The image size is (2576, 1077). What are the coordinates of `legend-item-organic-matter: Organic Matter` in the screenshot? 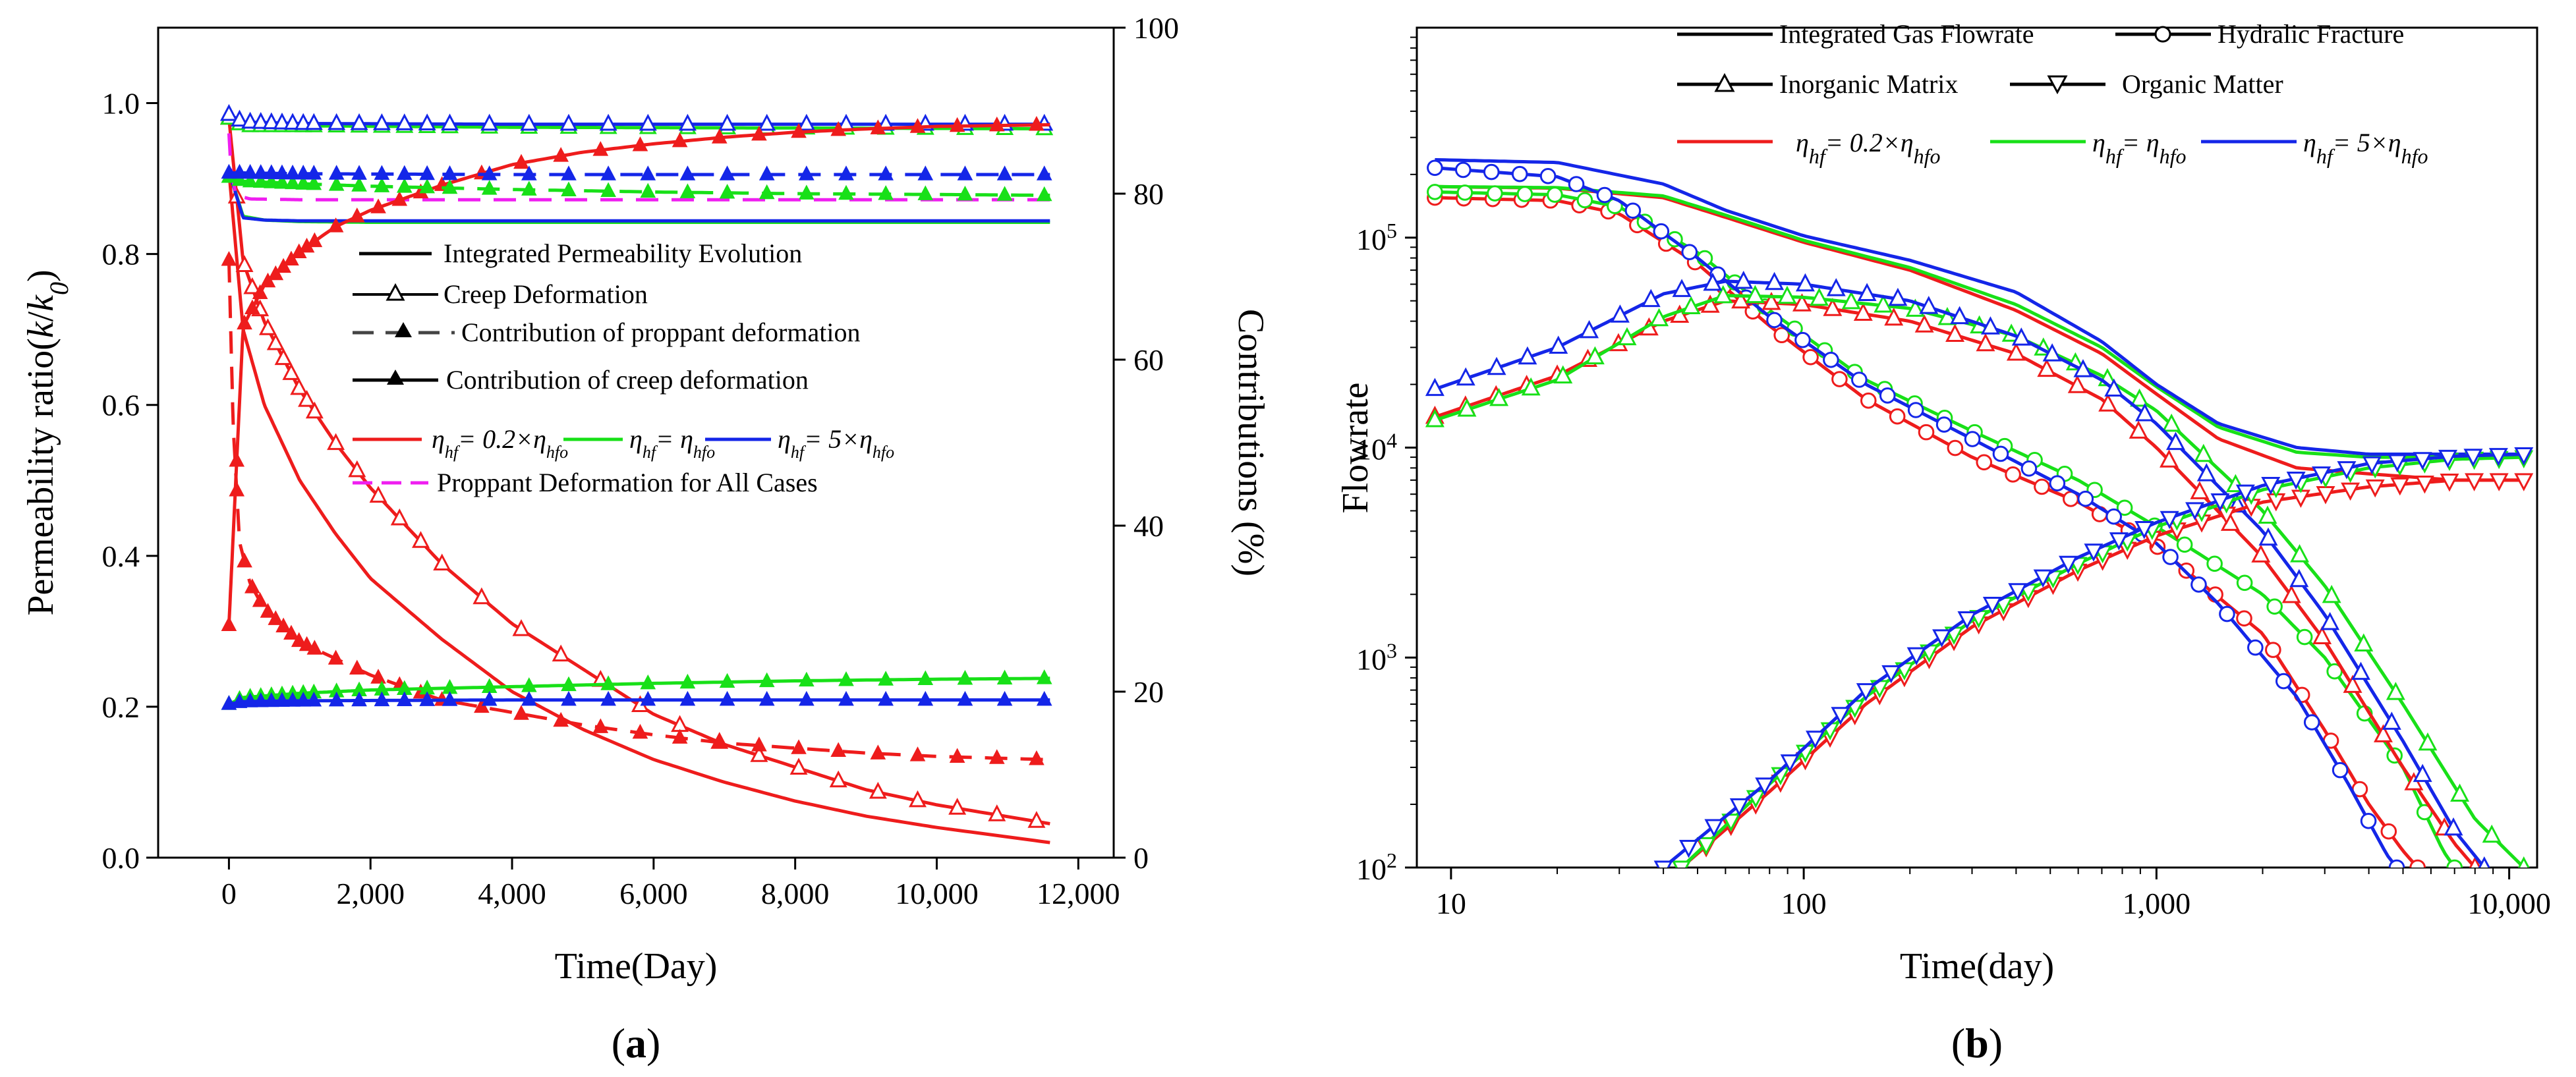 It's located at (2147, 84).